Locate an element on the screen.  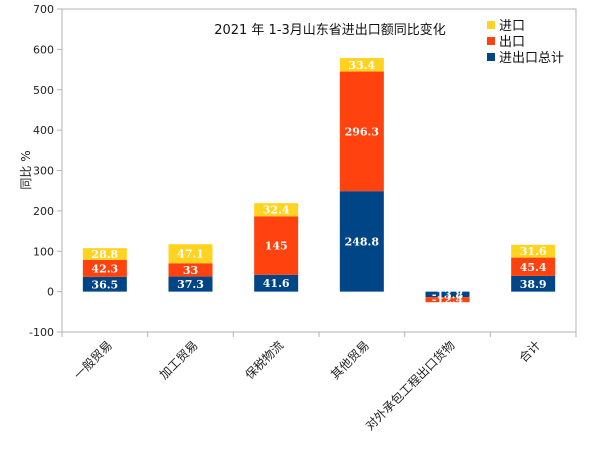
data-label: -12.4 is located at coordinates (448, 300).